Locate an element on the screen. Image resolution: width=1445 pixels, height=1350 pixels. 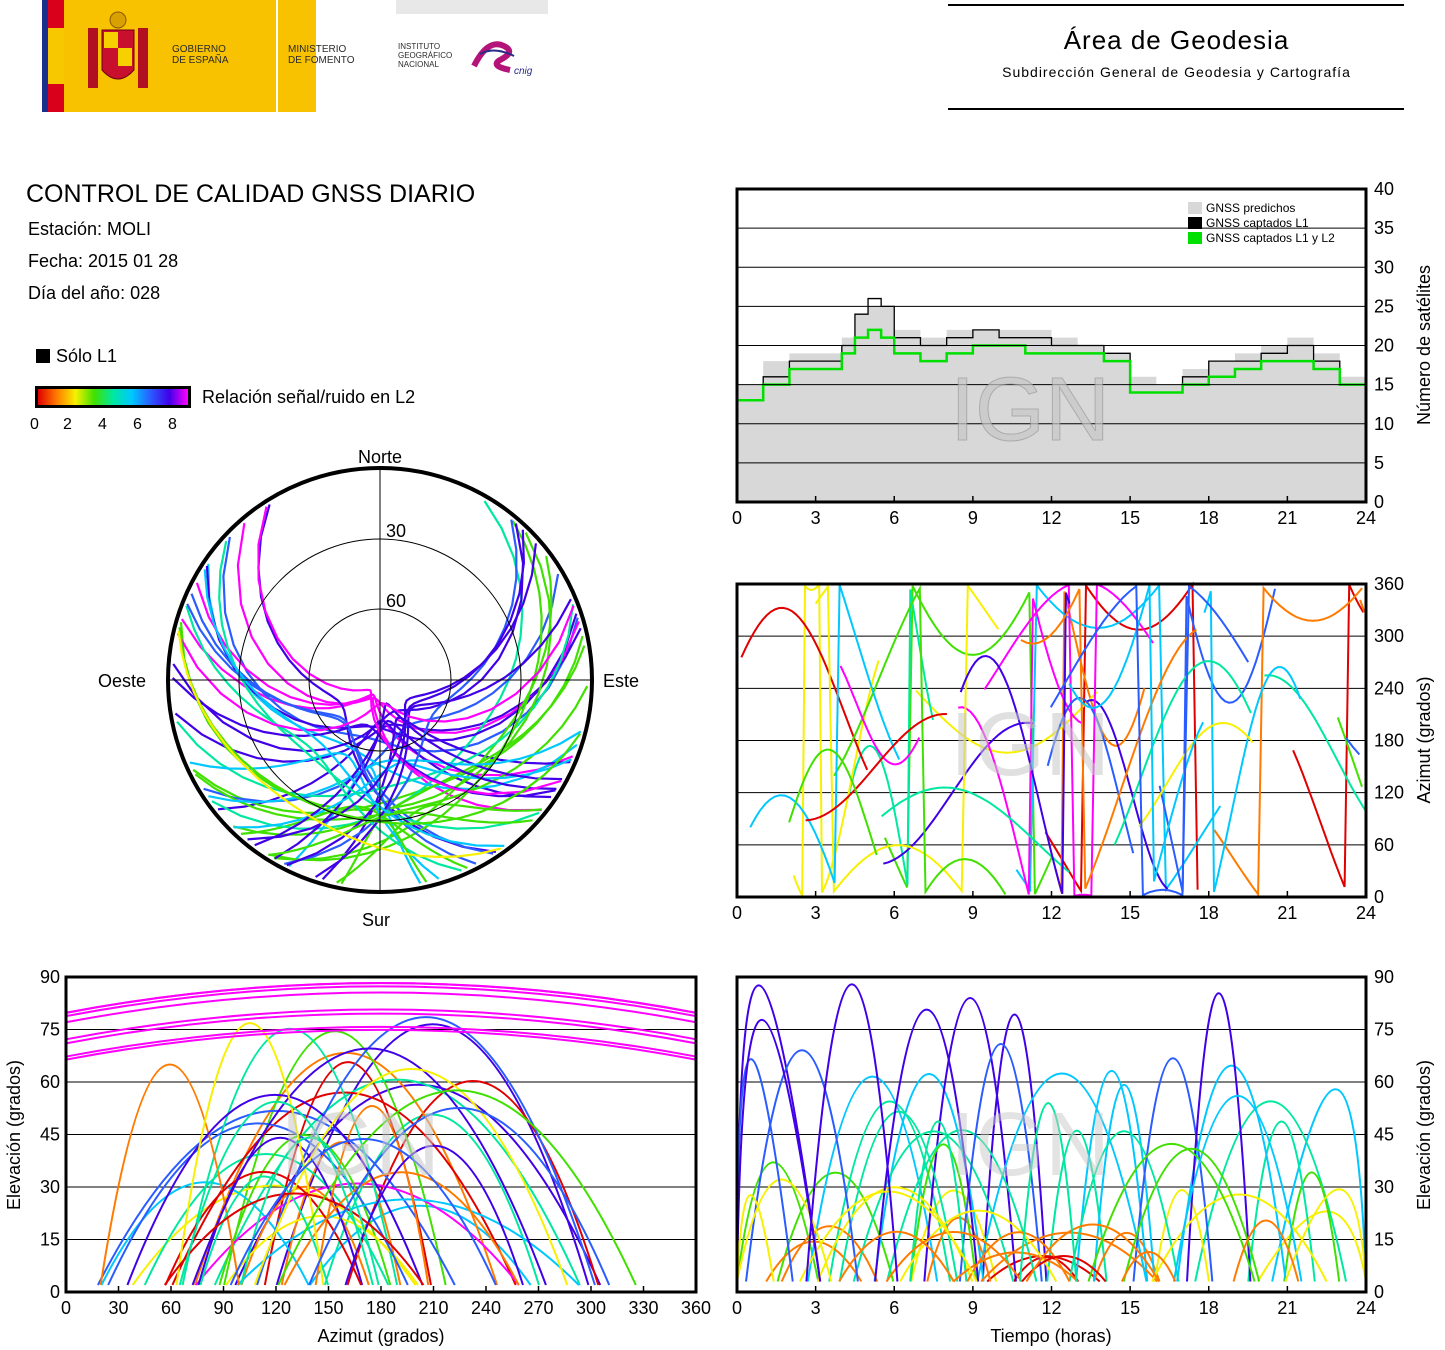
day-of-year-label: Día del año: 028 is located at coordinates (94, 293).